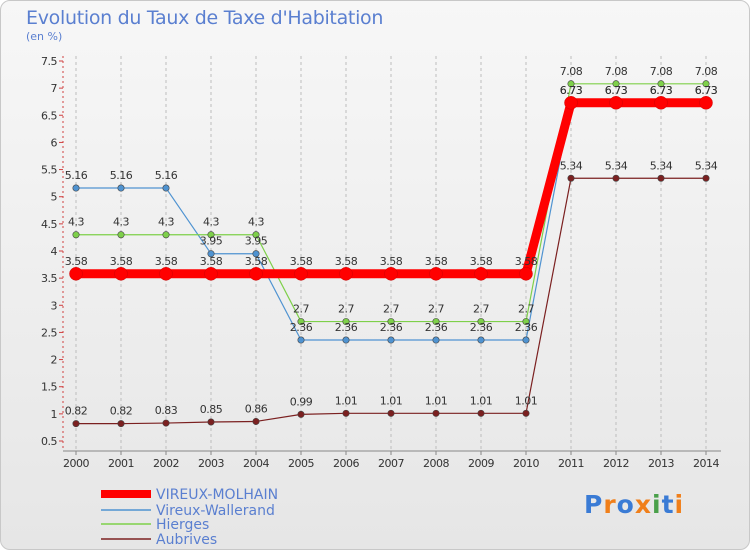  Describe the element at coordinates (49, 170) in the screenshot. I see `y-tick-label: 5.5` at that location.